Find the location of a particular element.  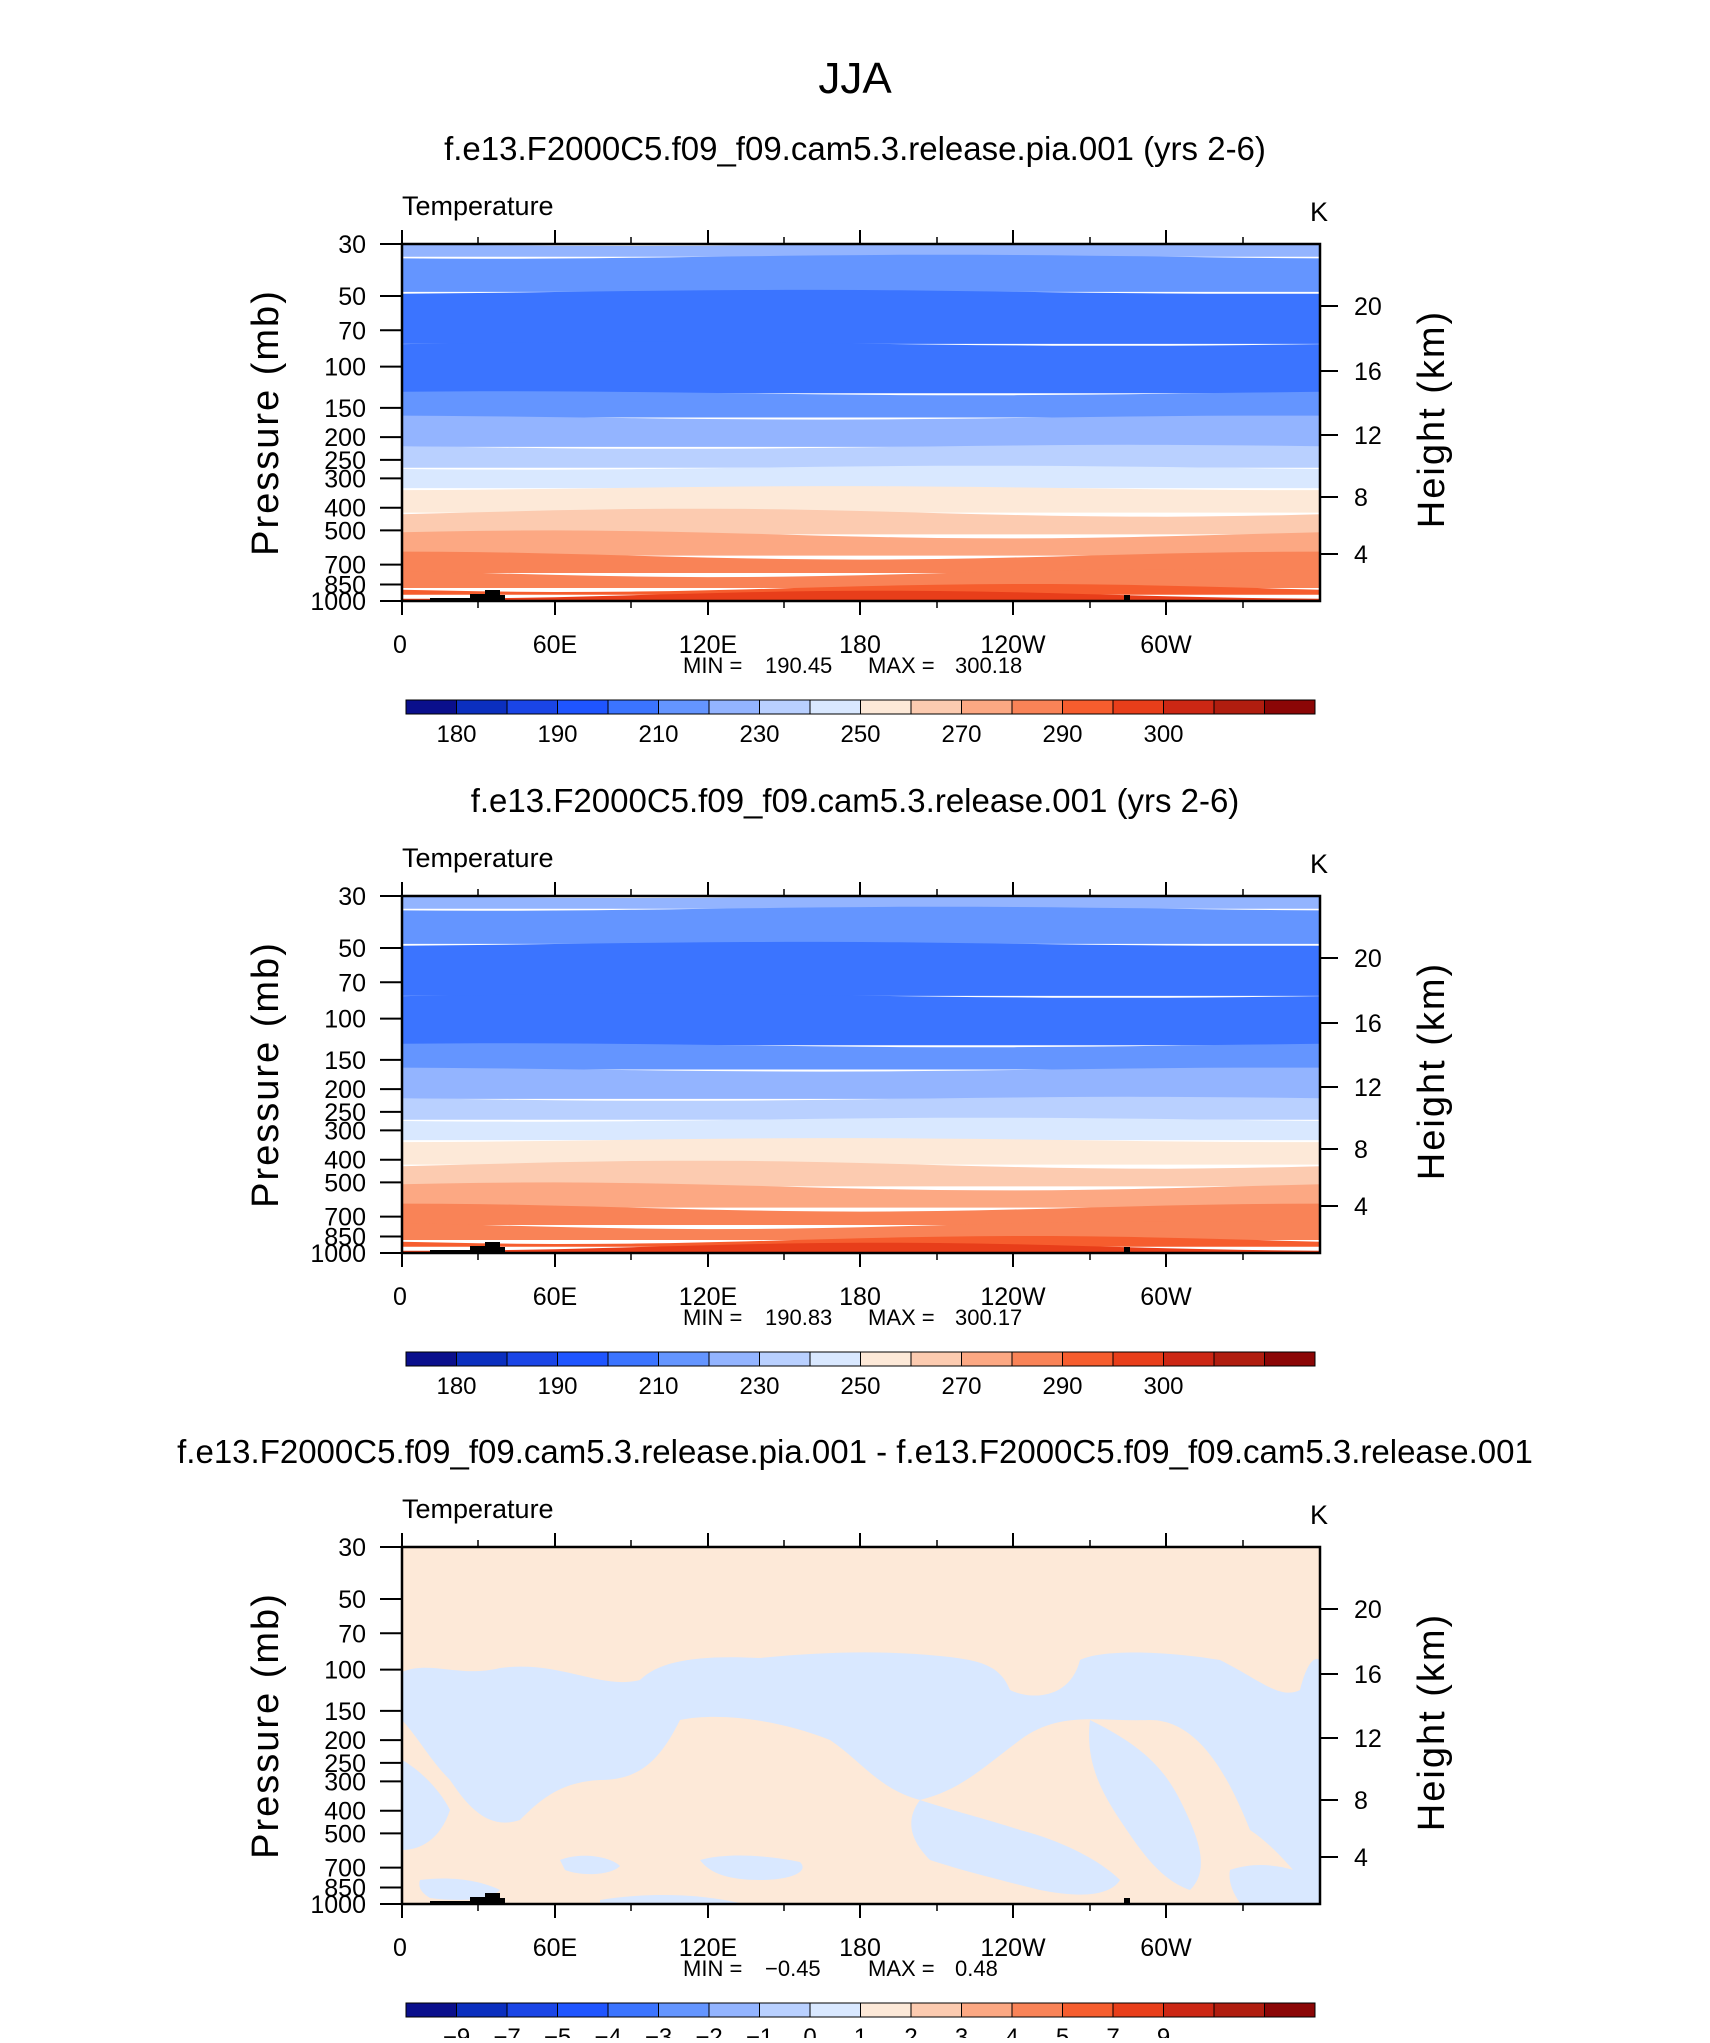

main-title: JJA is located at coordinates (855, 78).